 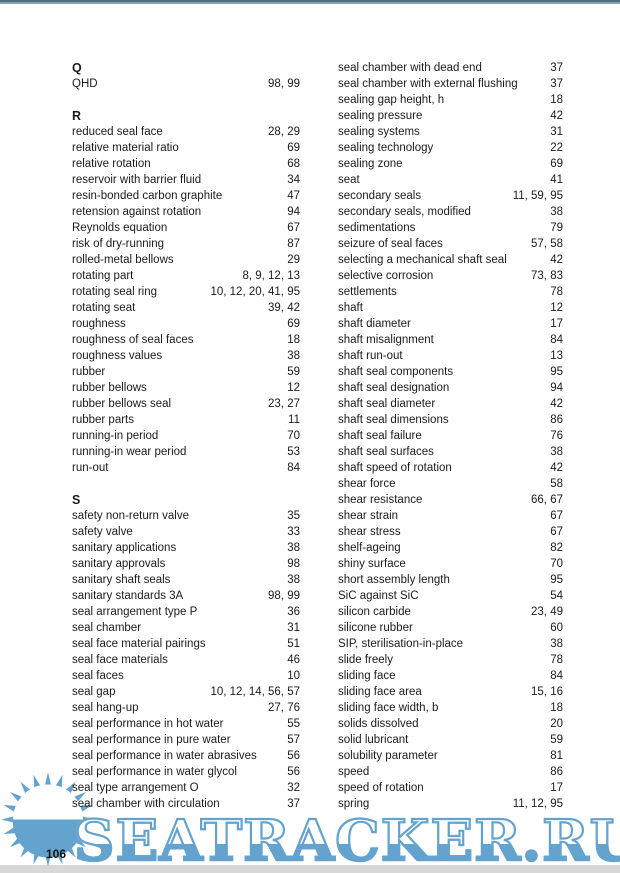 What do you see at coordinates (139, 644) in the screenshot?
I see `index-term: seal face material pairings` at bounding box center [139, 644].